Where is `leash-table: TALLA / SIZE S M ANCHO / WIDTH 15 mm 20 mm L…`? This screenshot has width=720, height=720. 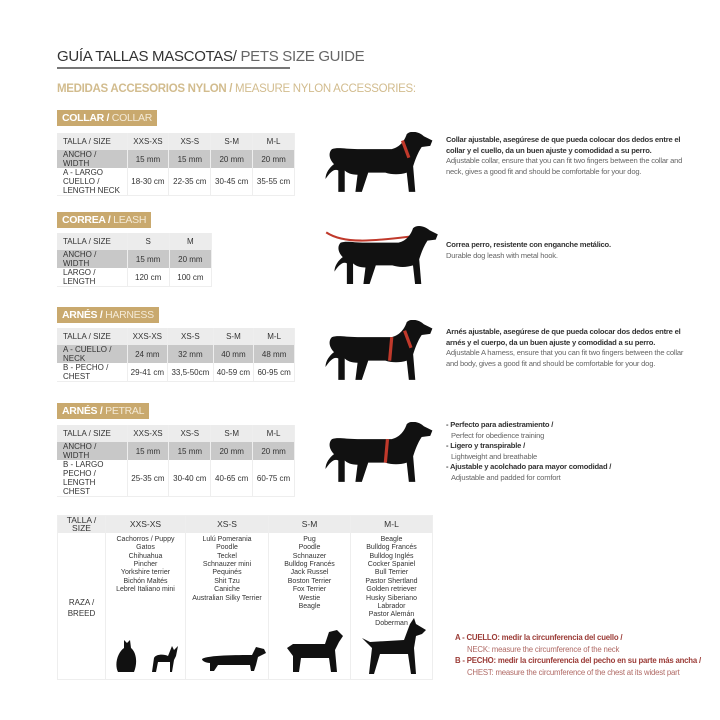 leash-table: TALLA / SIZE S M ANCHO / WIDTH 15 mm 20 mm L… is located at coordinates (135, 260).